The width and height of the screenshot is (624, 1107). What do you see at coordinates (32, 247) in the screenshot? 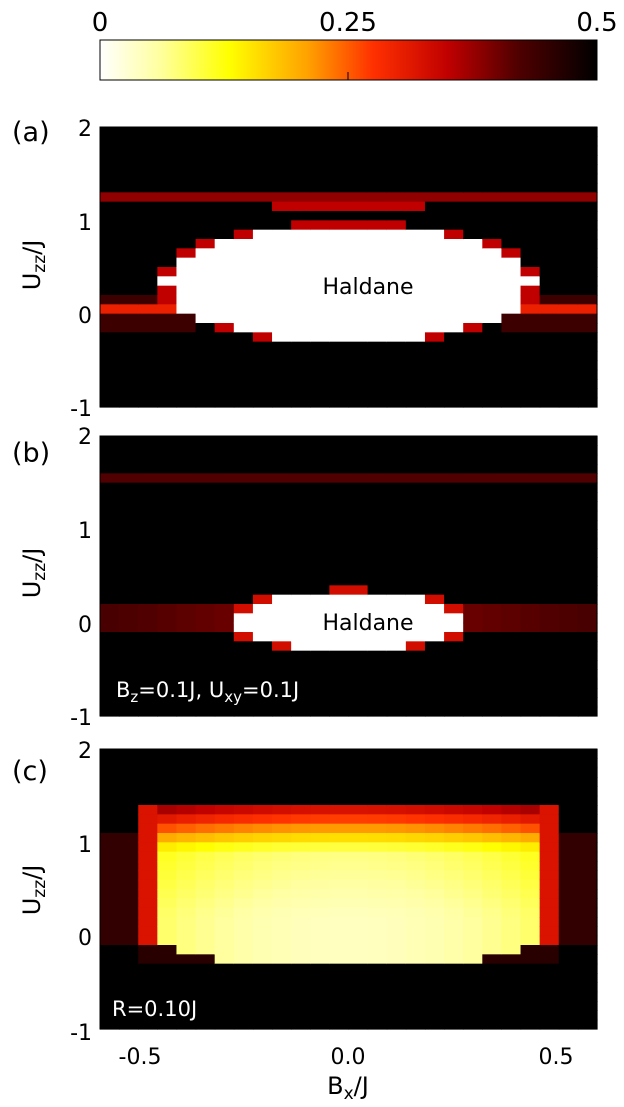
I see `y-axis-label-a-tail: /J` at bounding box center [32, 247].